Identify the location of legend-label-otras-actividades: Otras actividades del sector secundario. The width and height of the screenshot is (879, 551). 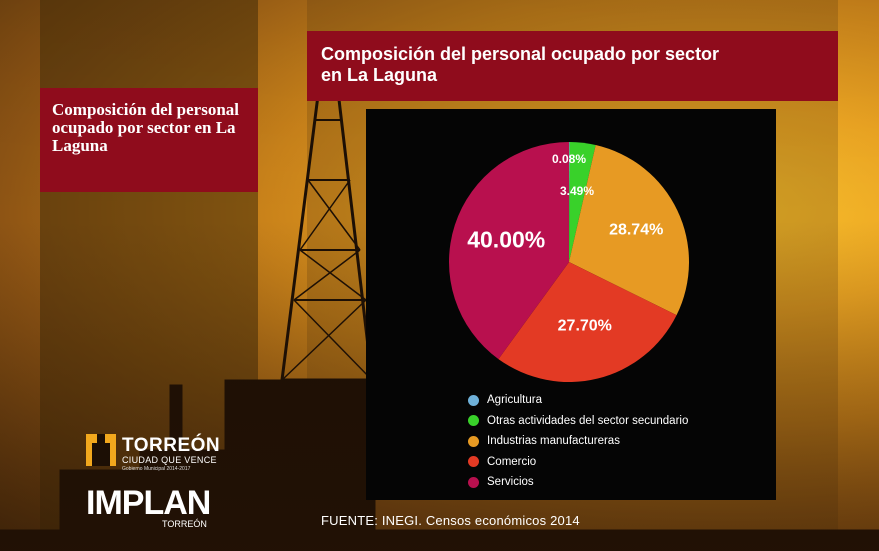
(588, 420).